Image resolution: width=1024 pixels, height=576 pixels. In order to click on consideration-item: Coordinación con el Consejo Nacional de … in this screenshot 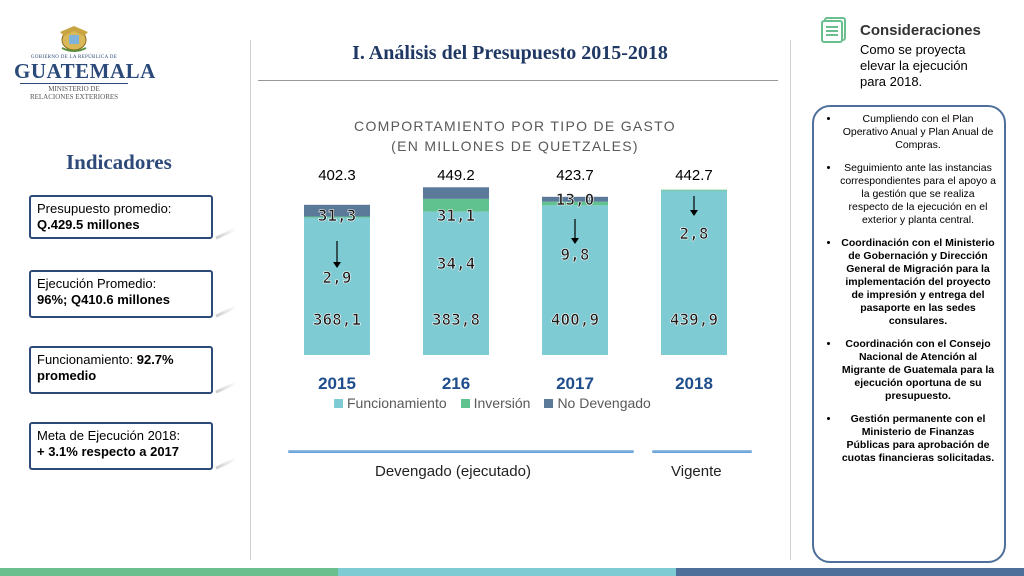, I will do `click(918, 370)`.